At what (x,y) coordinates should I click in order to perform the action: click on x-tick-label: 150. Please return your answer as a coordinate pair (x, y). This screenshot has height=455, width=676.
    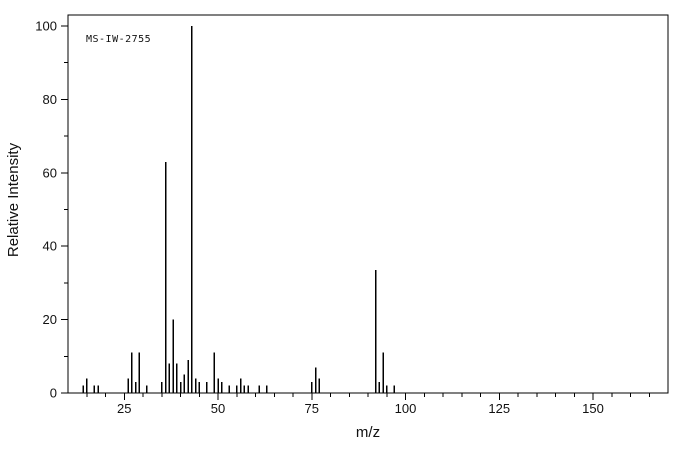
    Looking at the image, I should click on (593, 408).